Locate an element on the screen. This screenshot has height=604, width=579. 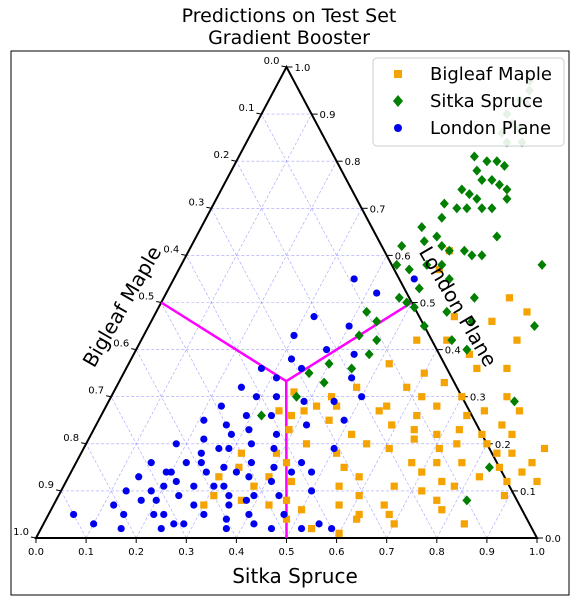
tick-label-left: 0.4 is located at coordinates (171, 249).